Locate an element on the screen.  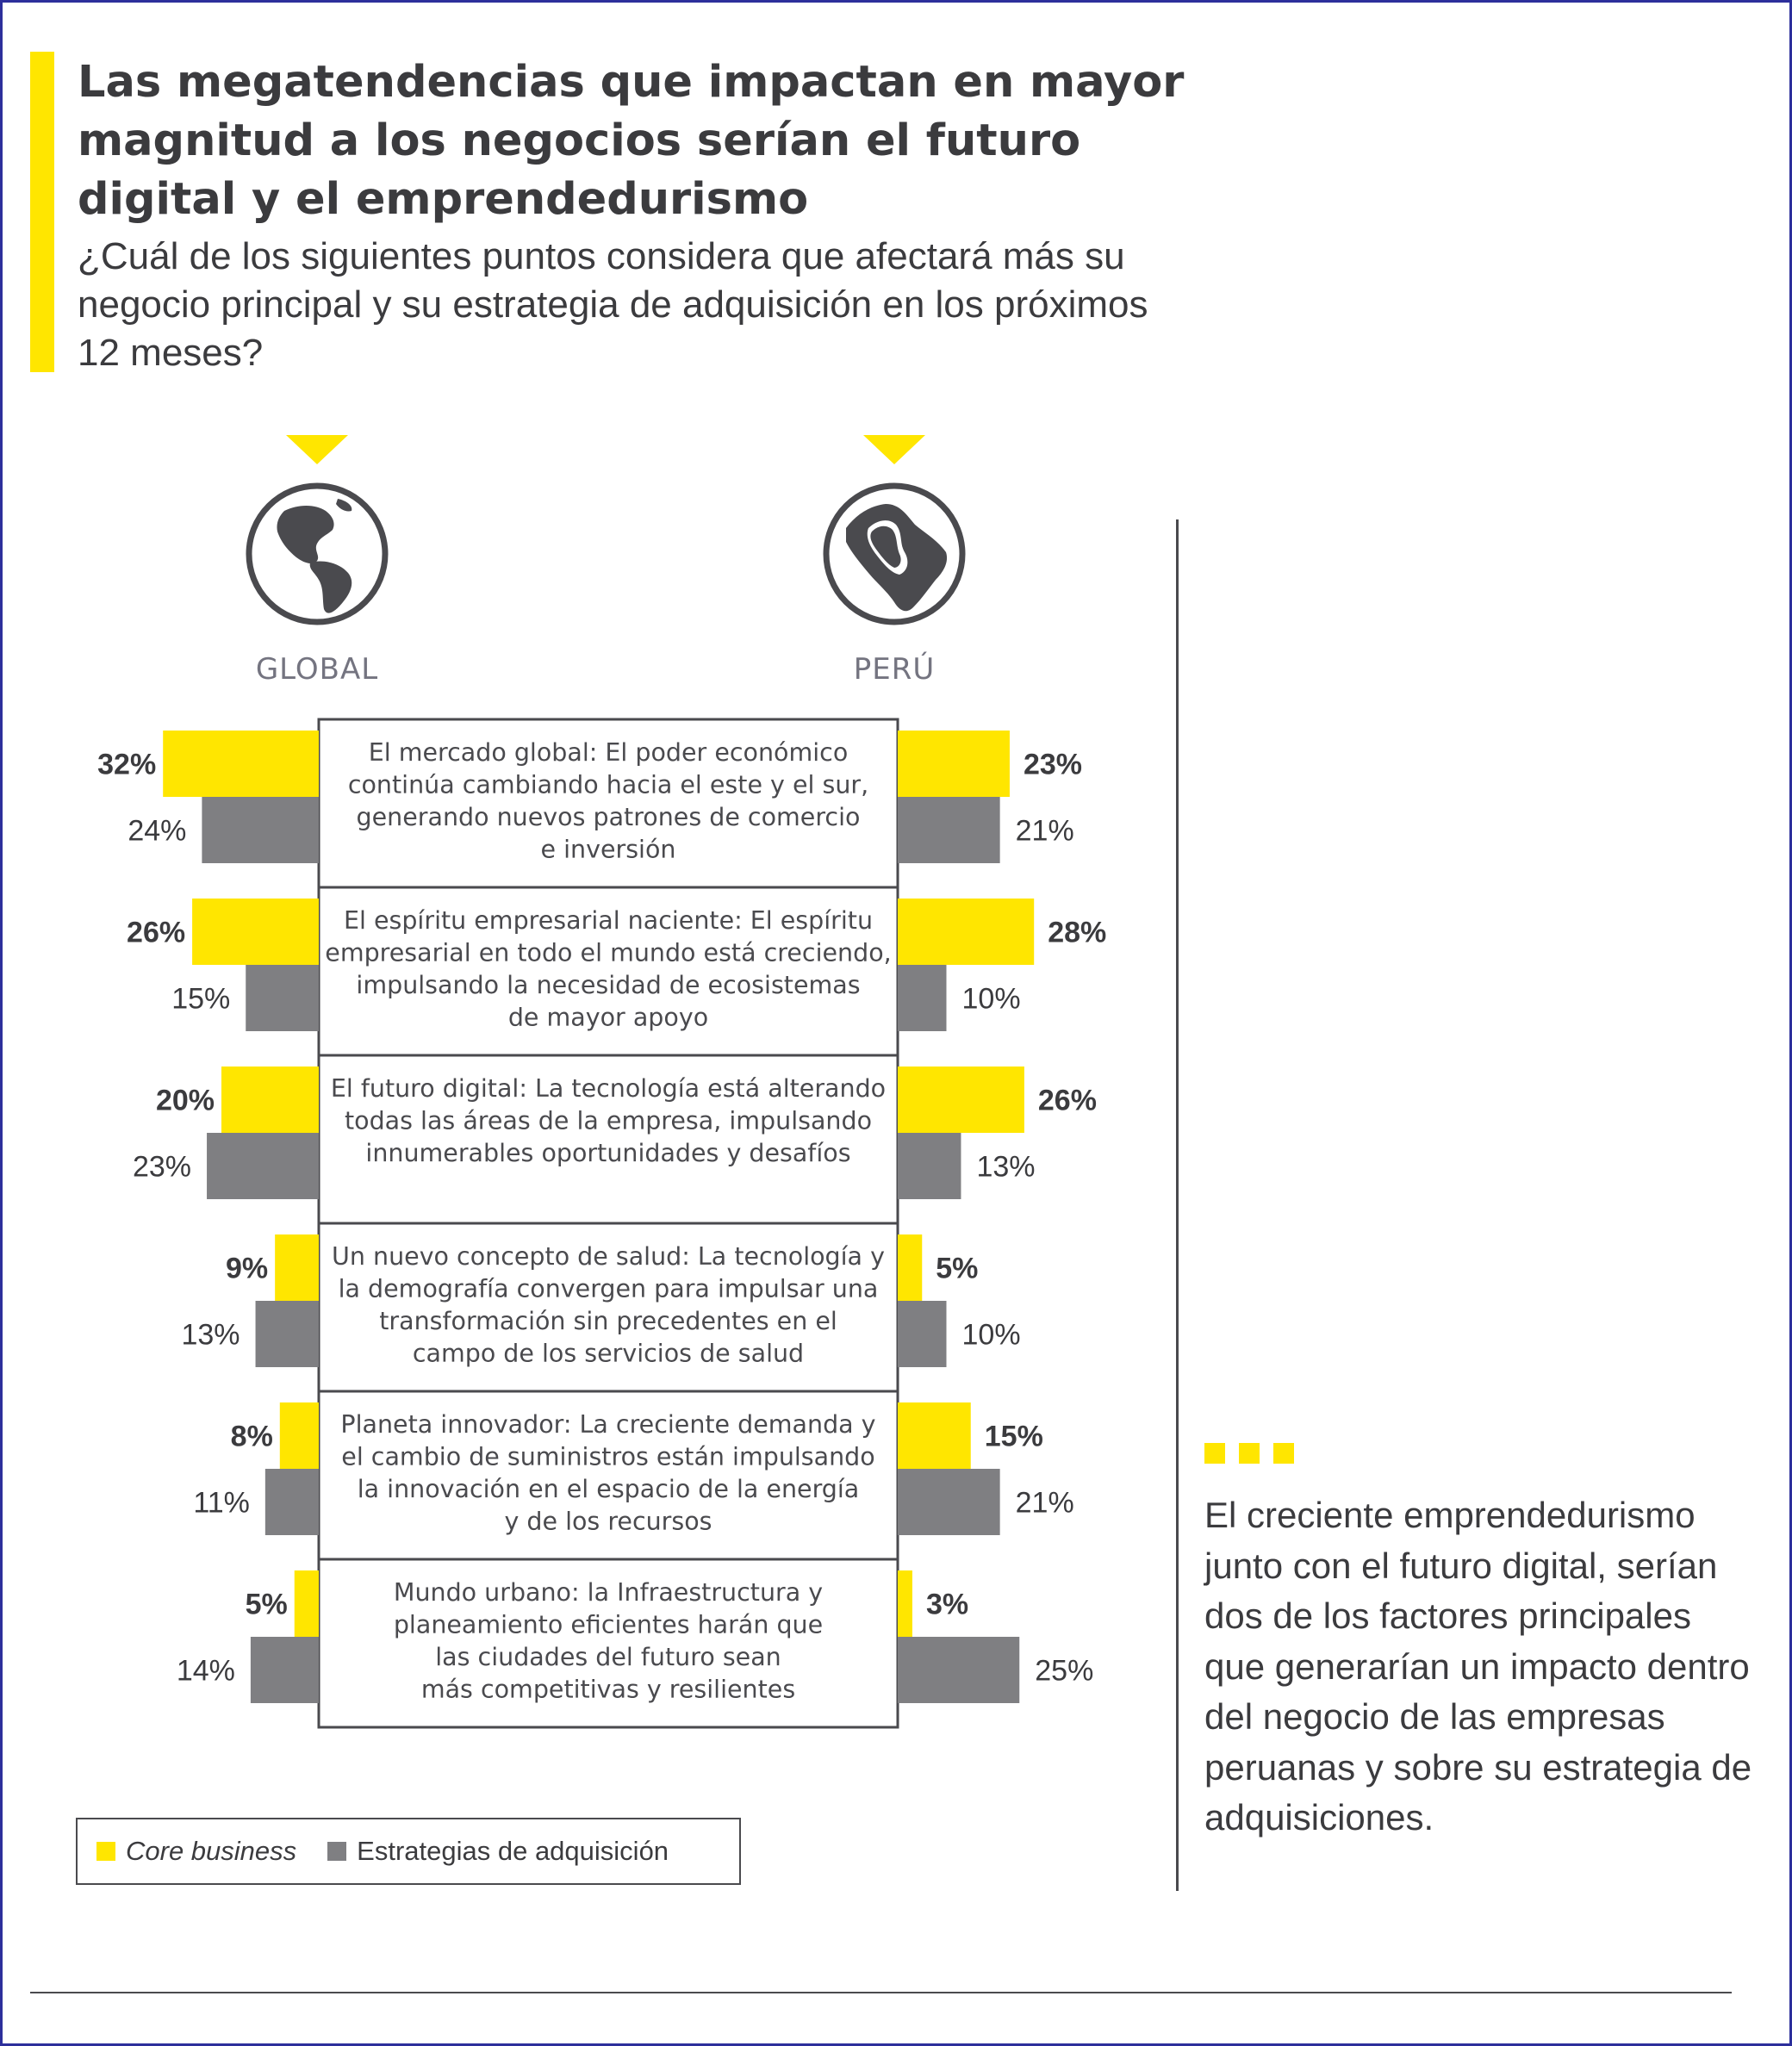
peru-acquisition-value-label: 25% is located at coordinates (1064, 1671).